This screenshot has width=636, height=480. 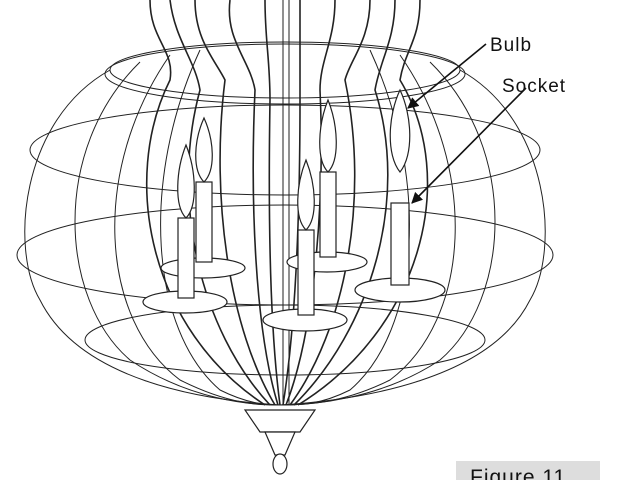 What do you see at coordinates (518, 473) in the screenshot?
I see `figure-caption: Figure 11` at bounding box center [518, 473].